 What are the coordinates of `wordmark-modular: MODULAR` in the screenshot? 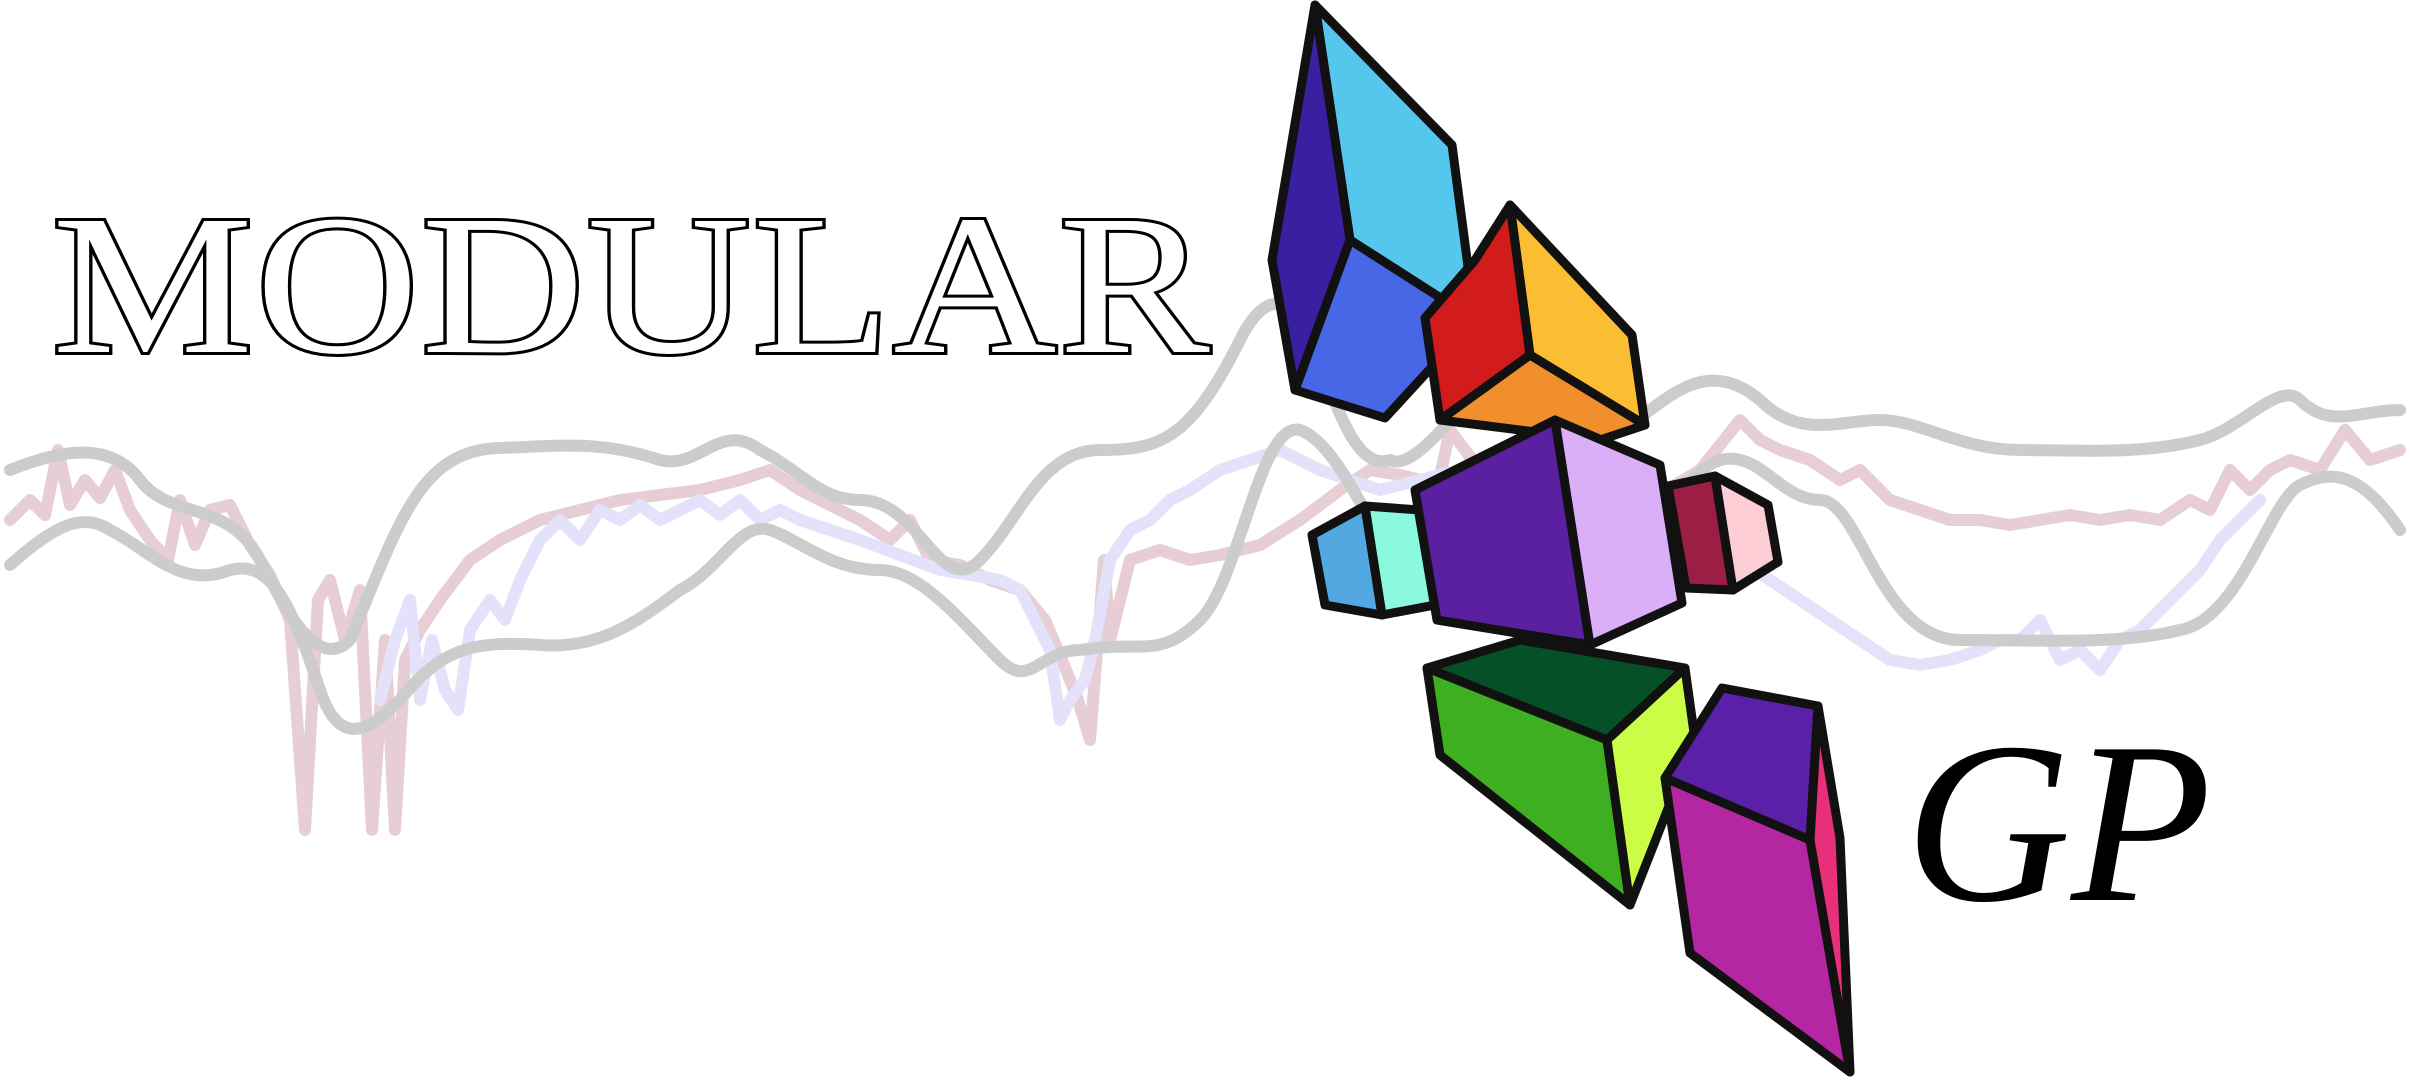 It's located at (632, 285).